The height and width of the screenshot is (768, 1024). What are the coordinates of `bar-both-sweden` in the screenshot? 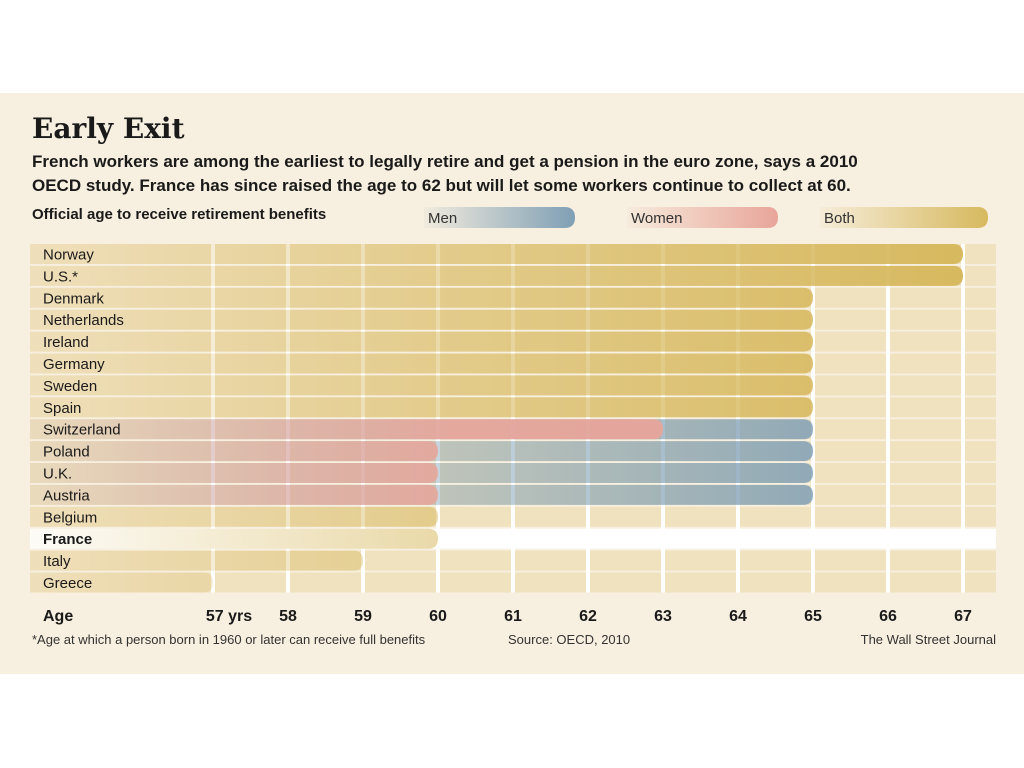 It's located at (421, 385).